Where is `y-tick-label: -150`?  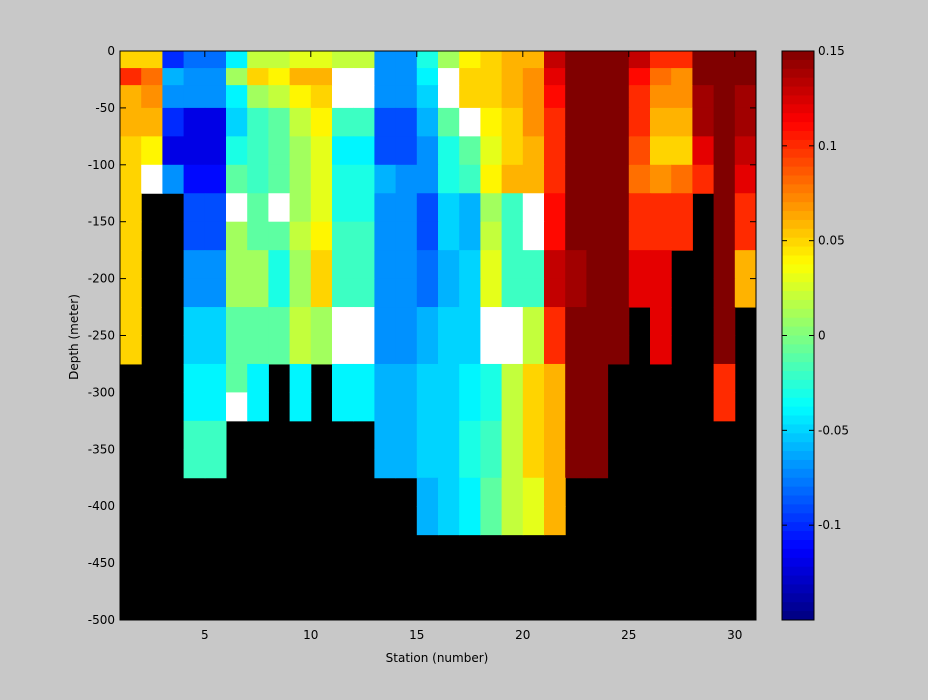 y-tick-label: -150 is located at coordinates (101, 222).